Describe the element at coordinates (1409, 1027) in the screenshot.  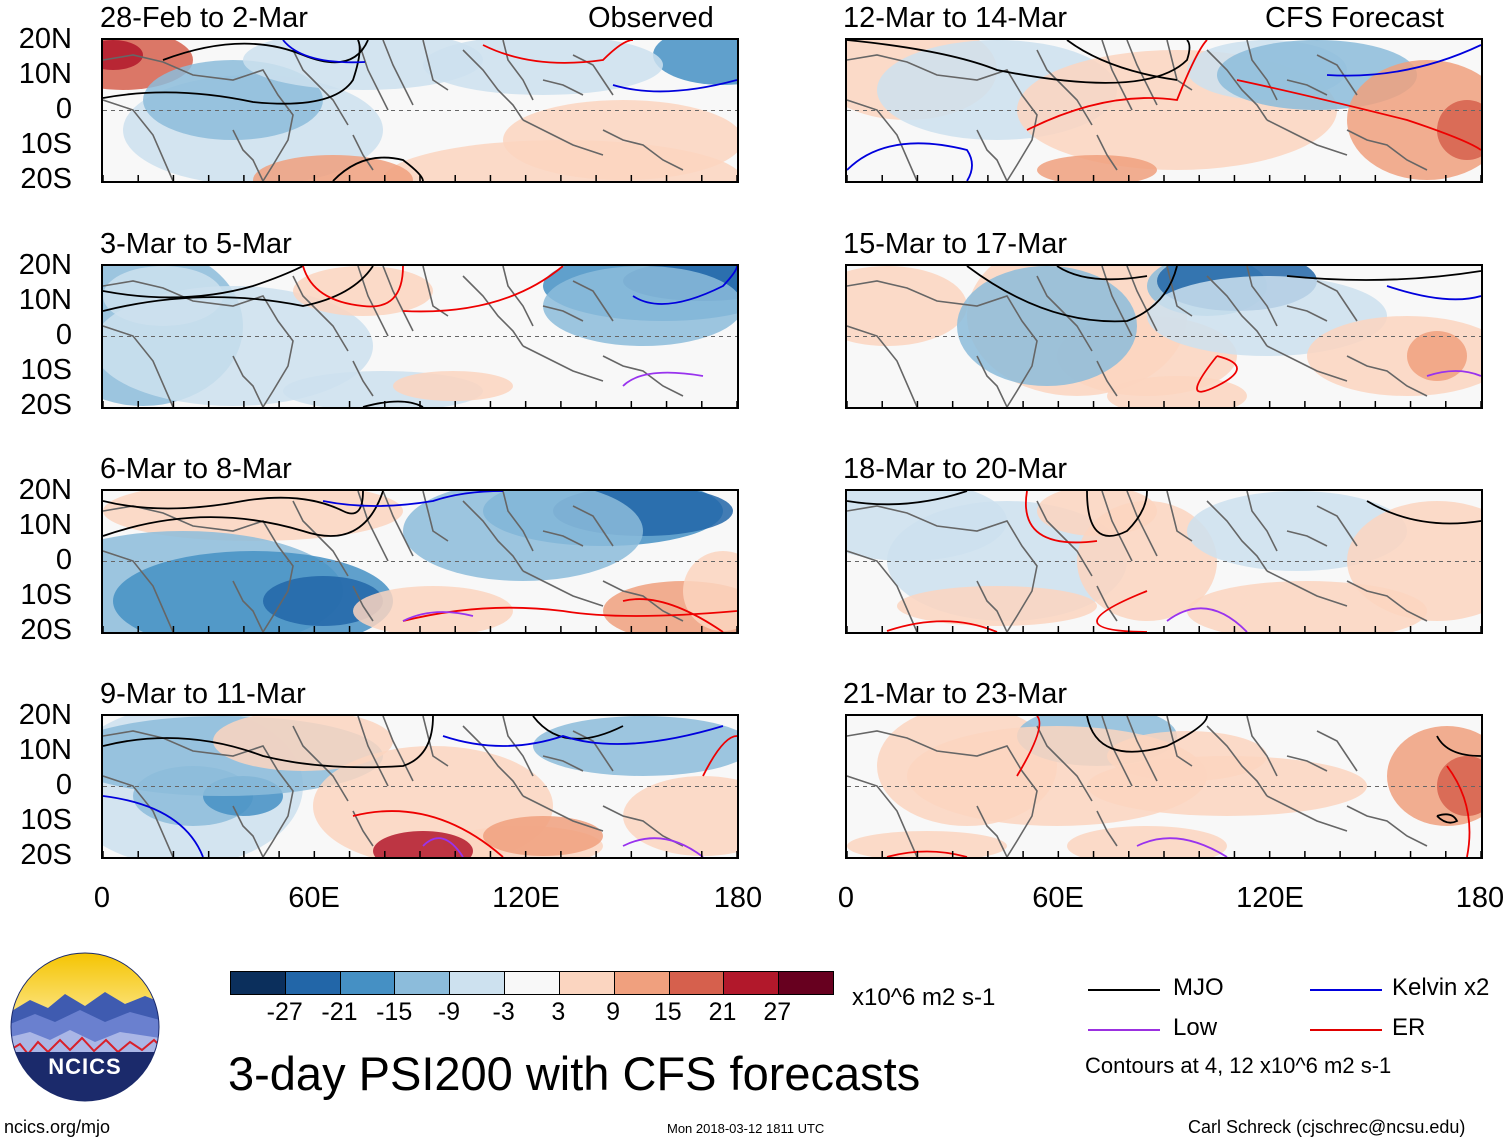
I see `legend-label-er: ER` at that location.